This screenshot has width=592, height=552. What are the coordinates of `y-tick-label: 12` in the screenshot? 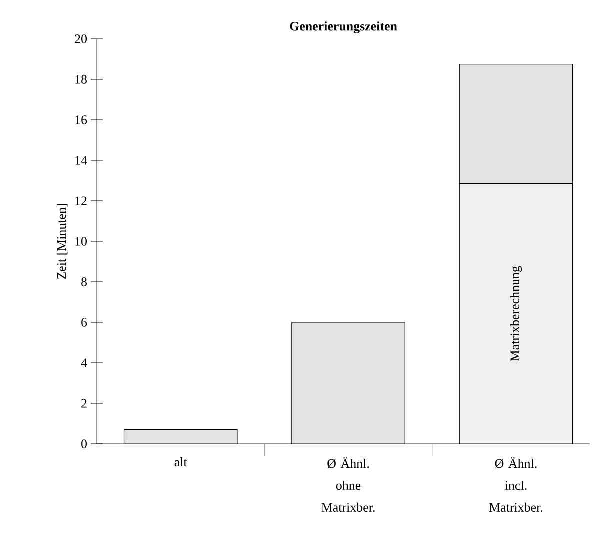 It's located at (81, 201).